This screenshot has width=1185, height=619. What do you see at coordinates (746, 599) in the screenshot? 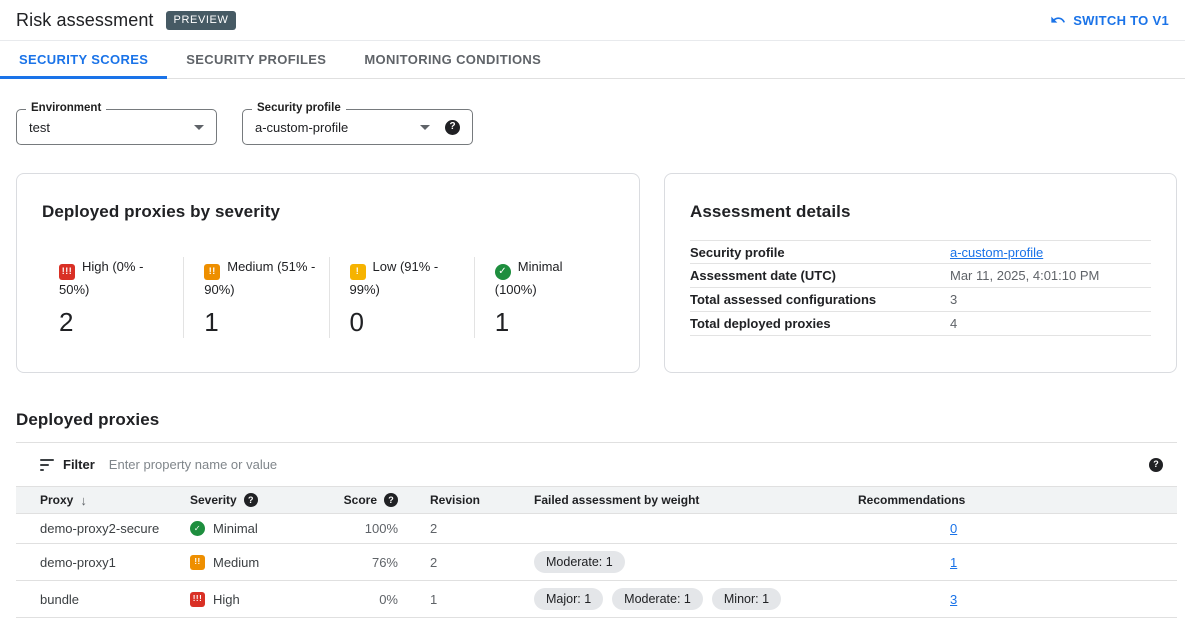
I see `weight-chip: Minor: 1` at bounding box center [746, 599].